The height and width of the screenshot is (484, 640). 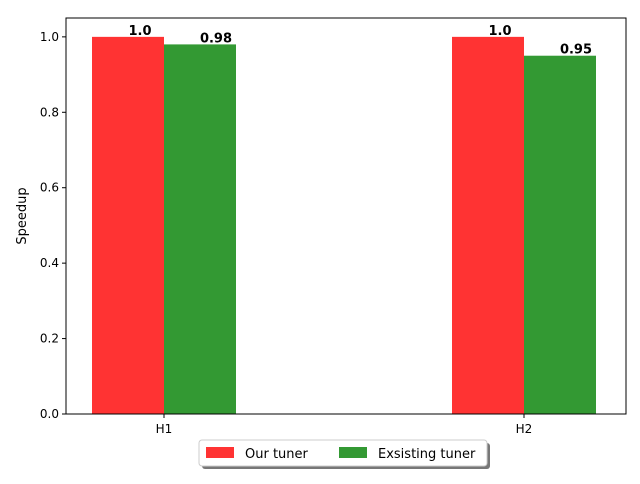 What do you see at coordinates (53, 225) in the screenshot?
I see `y-axis: 0.0 0.2 0.4 0.6 0.8 1.0` at bounding box center [53, 225].